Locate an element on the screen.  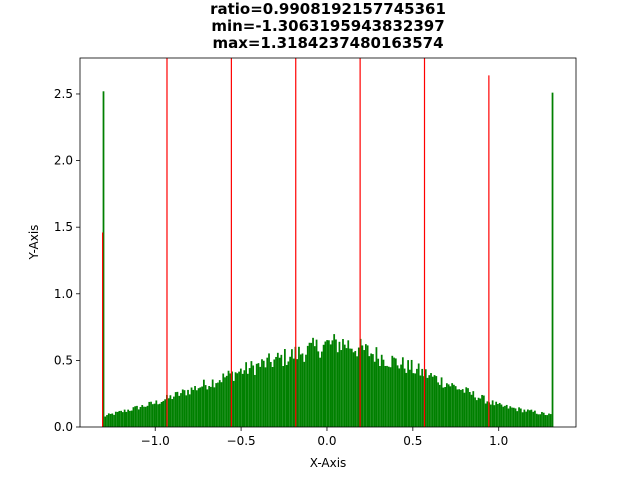
x-axis-label: X-Axis is located at coordinates (328, 463).